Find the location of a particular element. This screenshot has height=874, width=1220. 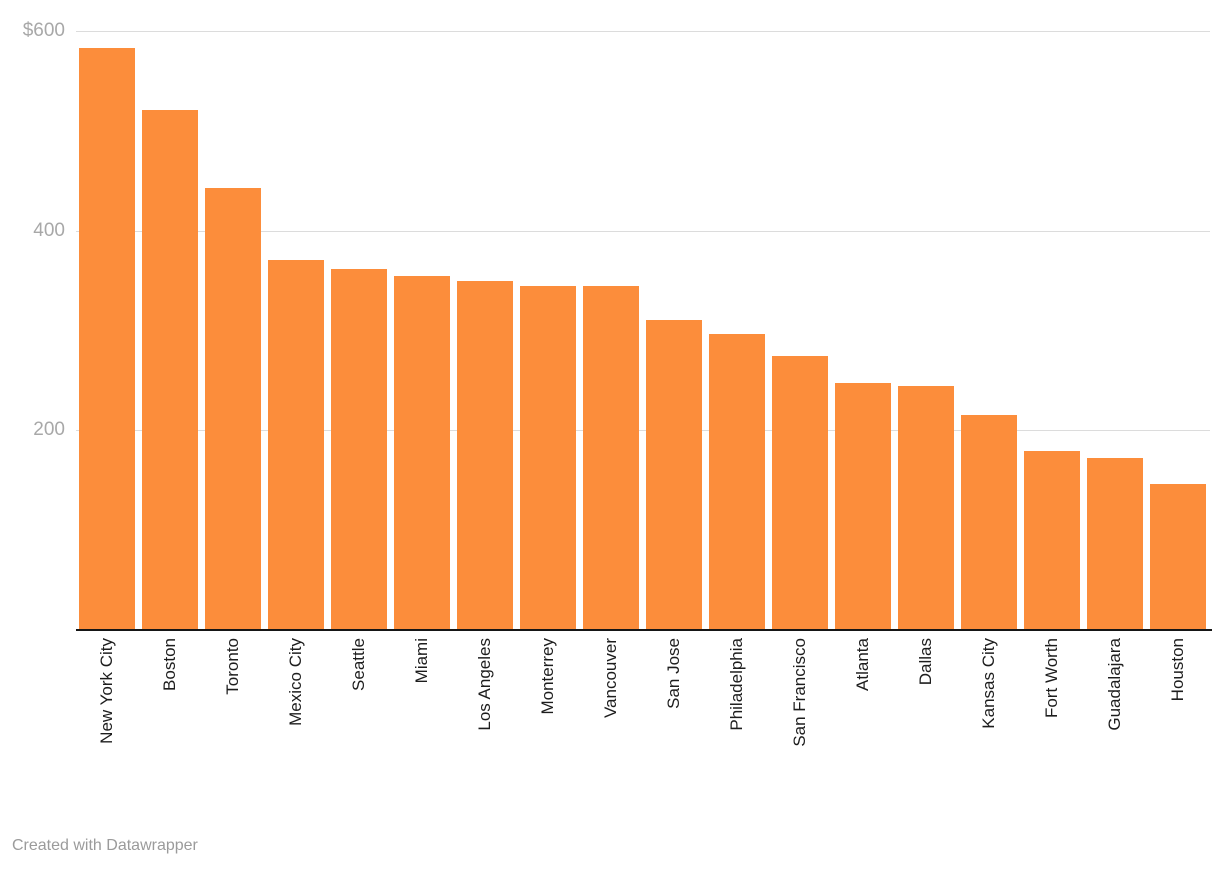

x-axis-label-text: Houston is located at coordinates (1177, 670).